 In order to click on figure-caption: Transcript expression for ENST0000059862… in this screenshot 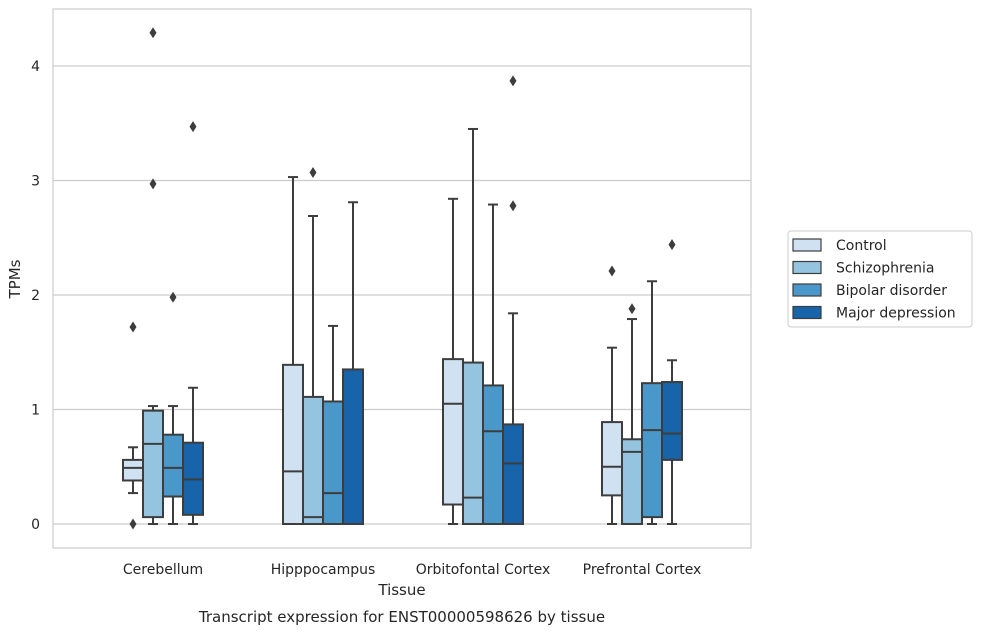, I will do `click(401, 617)`.